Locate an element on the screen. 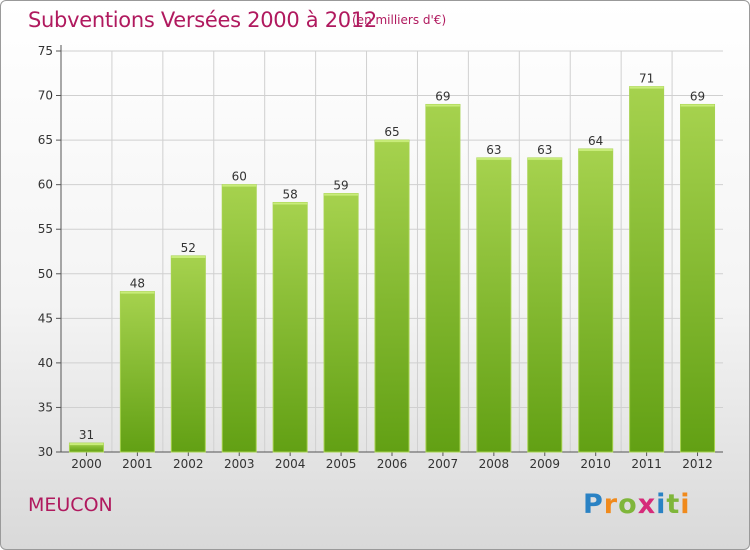 The width and height of the screenshot is (750, 550). y-tick-label: 30 is located at coordinates (45, 452).